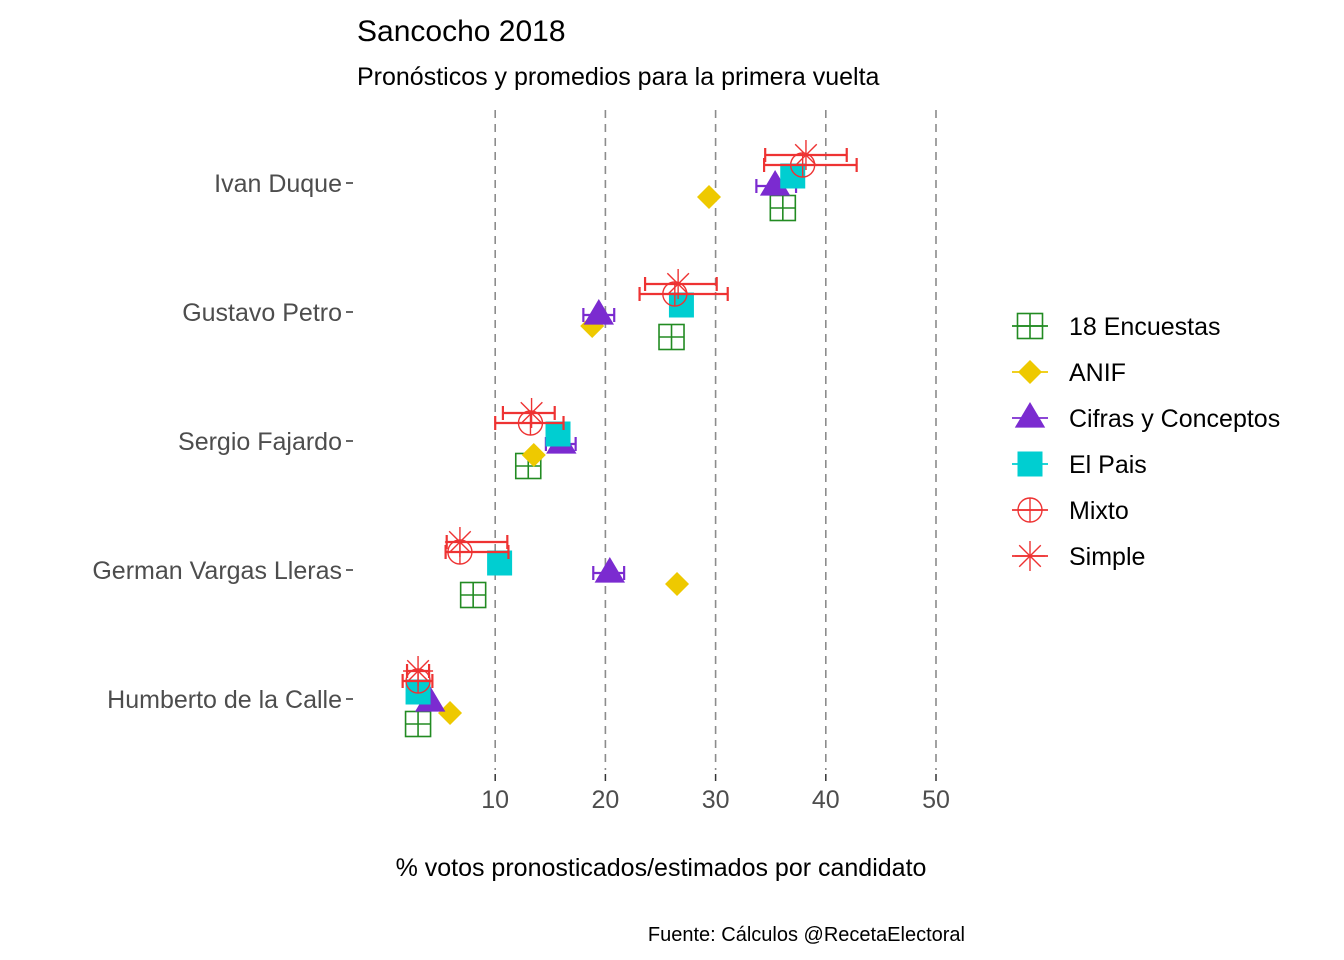  I want to click on chart-caption: Fuente: Cálculos @RecetaElectoral, so click(806, 935).